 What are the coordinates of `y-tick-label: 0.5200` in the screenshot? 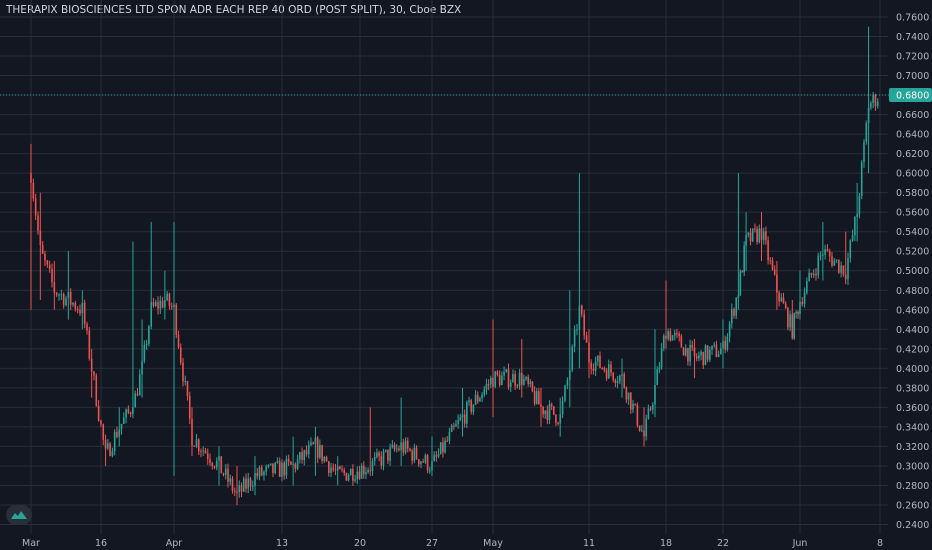 It's located at (912, 252).